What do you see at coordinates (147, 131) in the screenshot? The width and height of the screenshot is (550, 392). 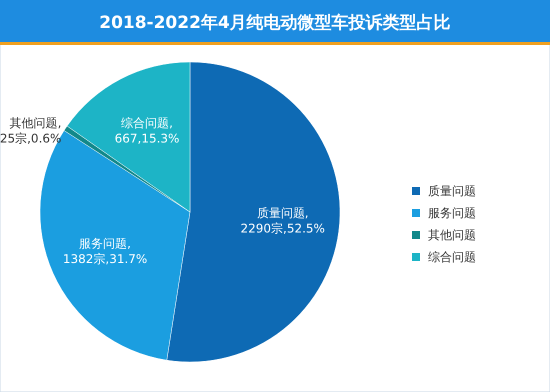 I see `data-label: 综合问题, 667,15.3%` at bounding box center [147, 131].